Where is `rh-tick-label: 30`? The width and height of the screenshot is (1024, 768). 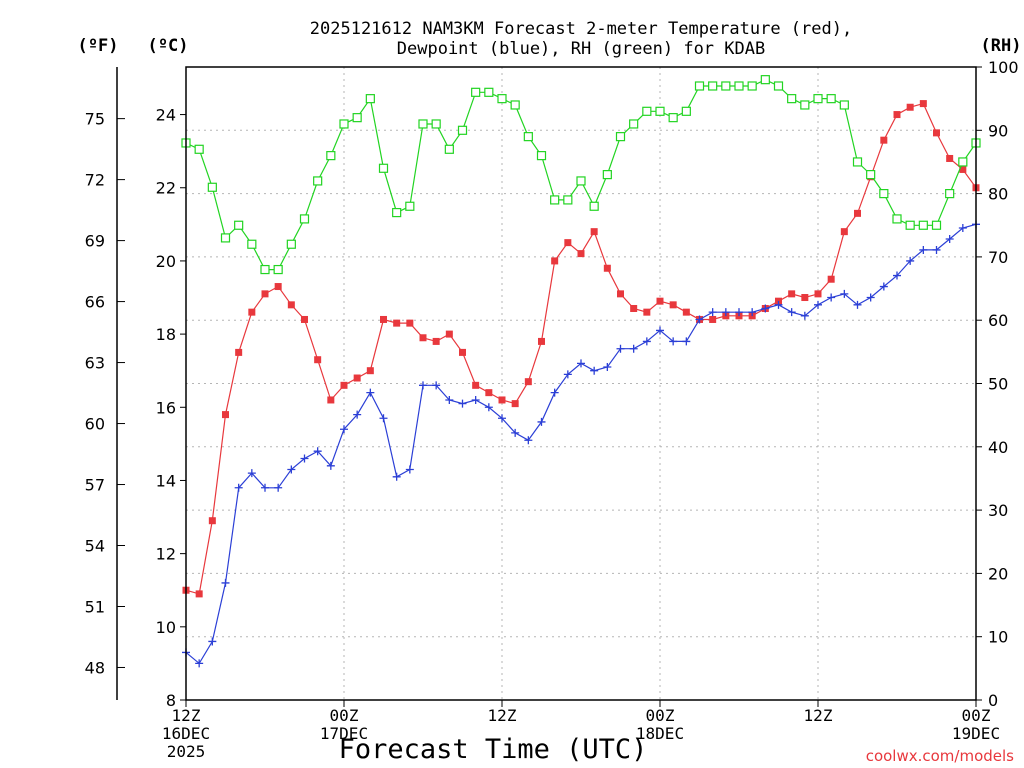
rh-tick-label: 30 is located at coordinates (998, 510).